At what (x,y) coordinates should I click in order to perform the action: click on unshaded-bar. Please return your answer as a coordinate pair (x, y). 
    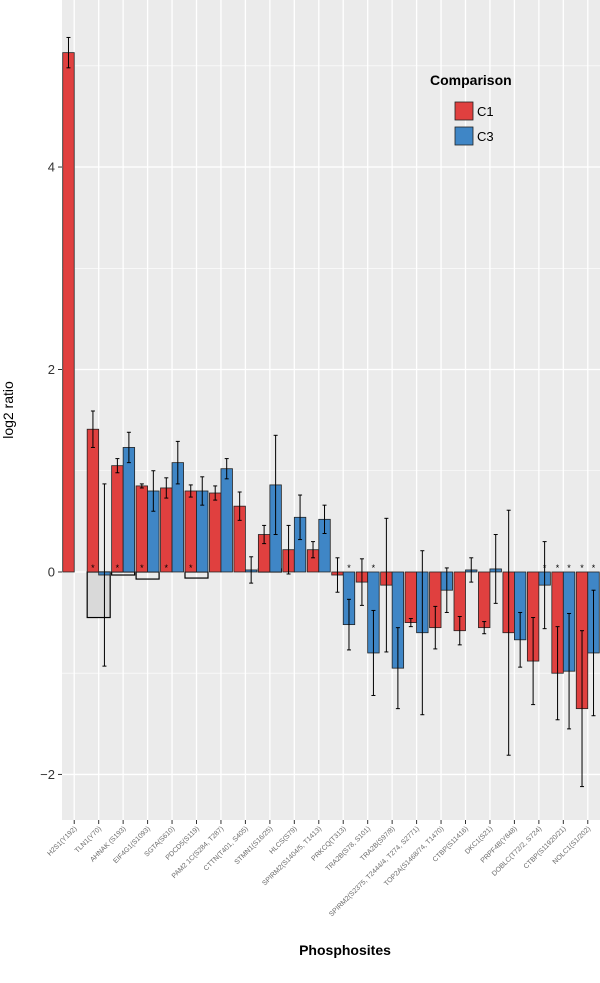
    Looking at the image, I should click on (98, 595).